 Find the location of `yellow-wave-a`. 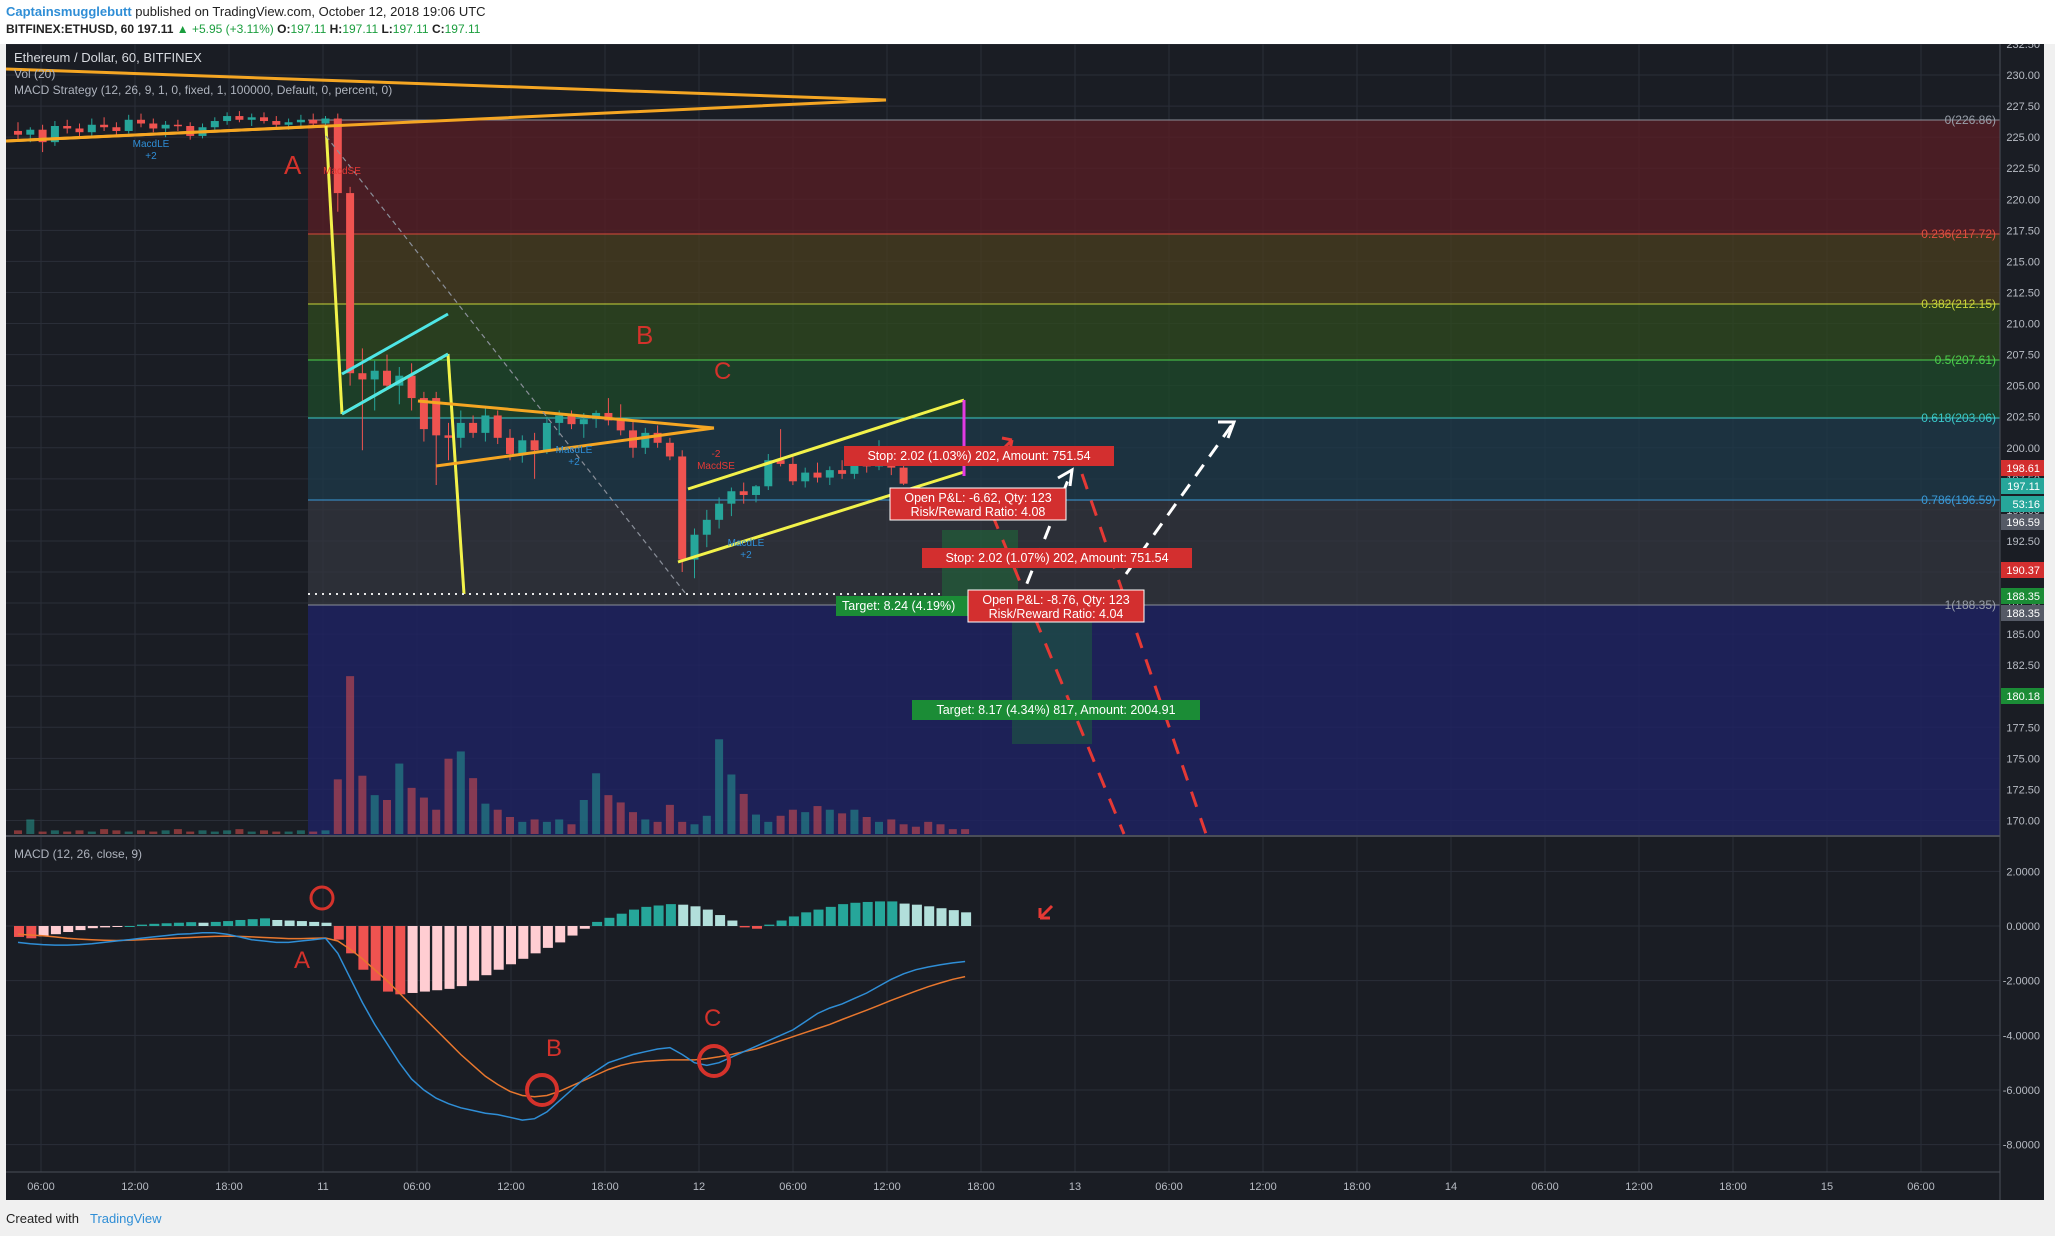

yellow-wave-a is located at coordinates (334, 270).